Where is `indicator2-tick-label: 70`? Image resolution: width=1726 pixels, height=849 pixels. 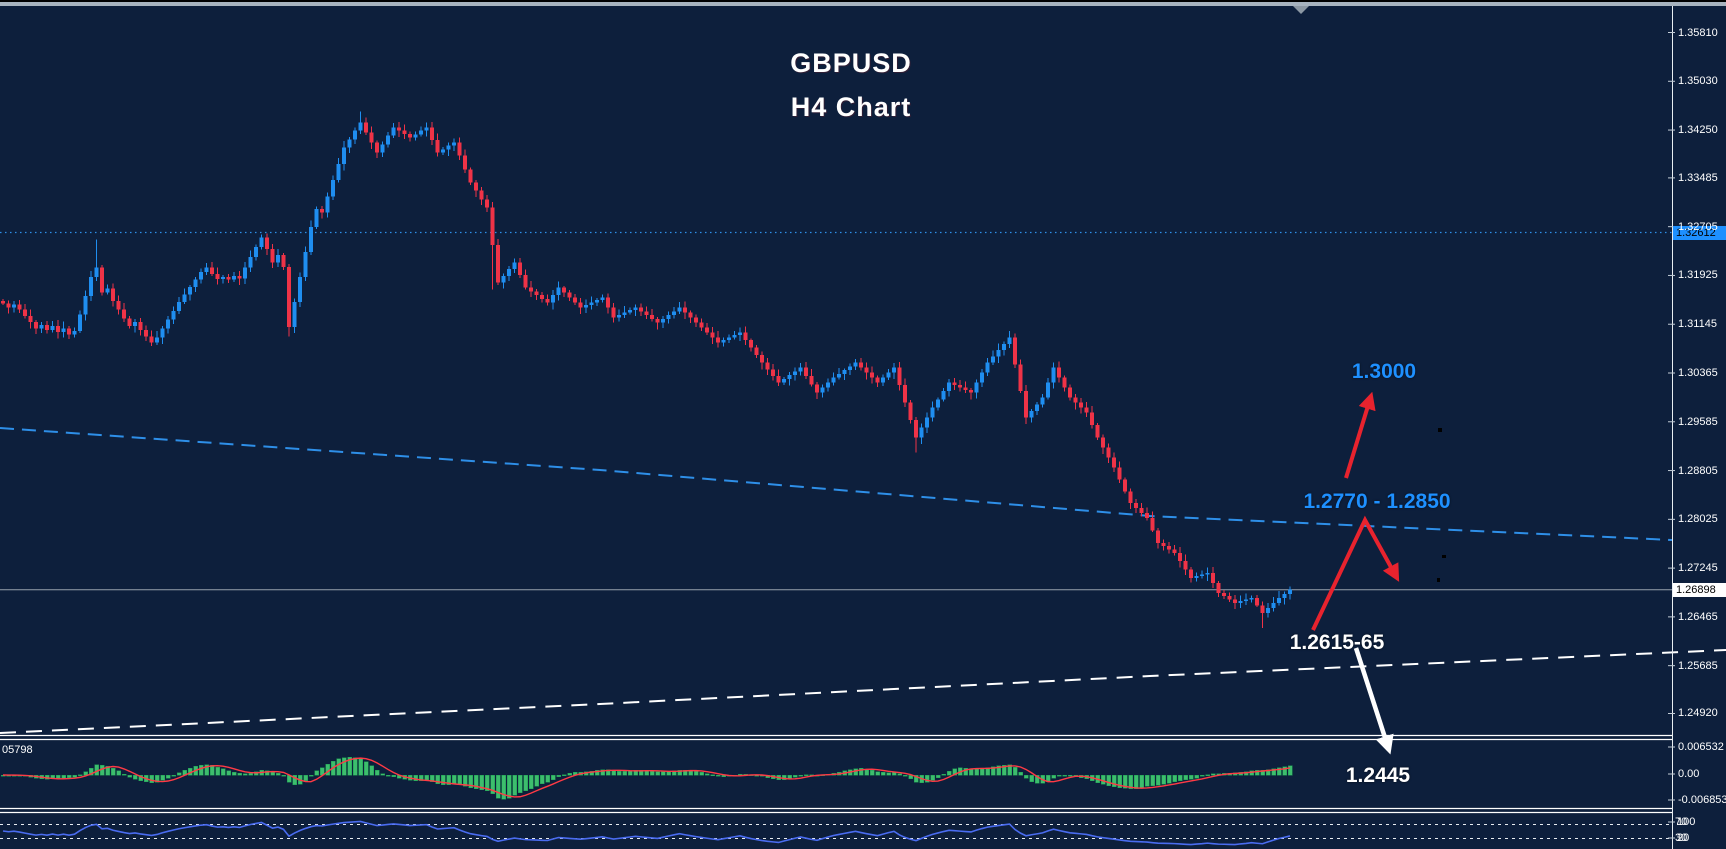 indicator2-tick-label: 70 is located at coordinates (1681, 822).